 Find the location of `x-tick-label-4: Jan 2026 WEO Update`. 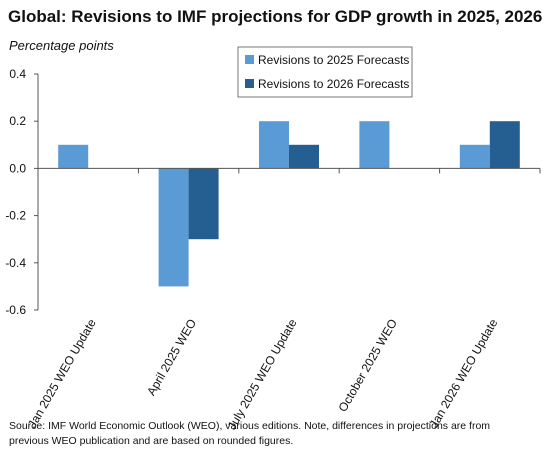

x-tick-label-4: Jan 2026 WEO Update is located at coordinates (464, 373).